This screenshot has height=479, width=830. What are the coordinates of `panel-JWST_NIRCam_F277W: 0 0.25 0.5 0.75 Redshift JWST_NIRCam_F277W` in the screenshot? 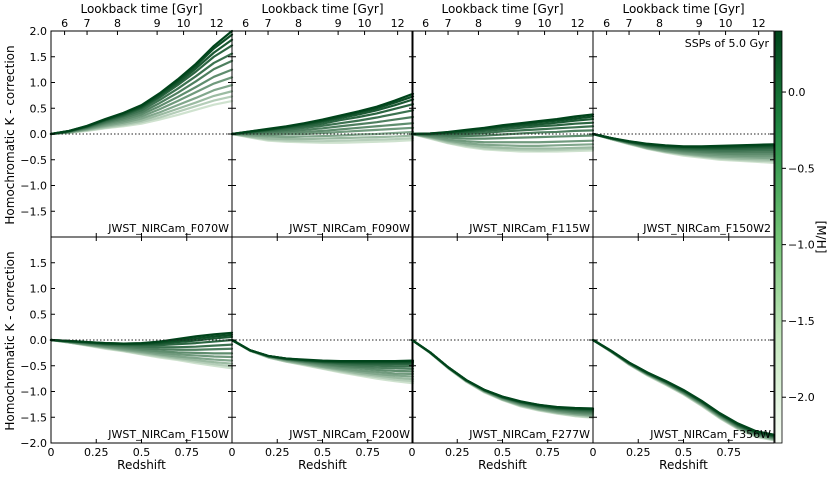 It's located at (502, 354).